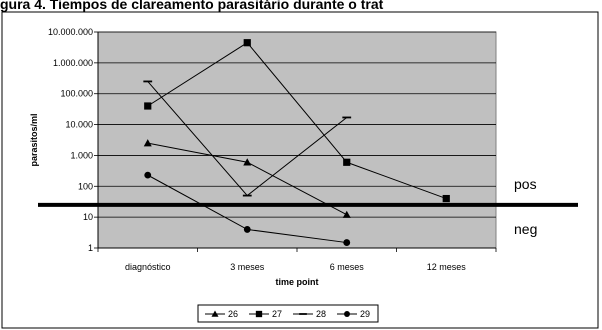 The image size is (602, 330). I want to click on x-tick-label: 3 meses, so click(247, 267).